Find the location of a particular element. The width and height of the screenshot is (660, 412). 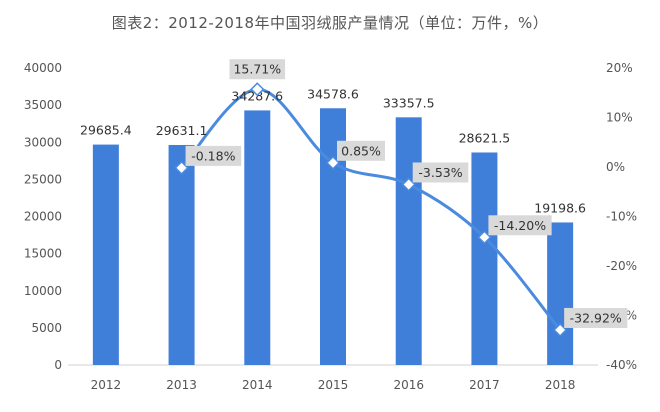

y-right-tick-label: -40% is located at coordinates (621, 365).